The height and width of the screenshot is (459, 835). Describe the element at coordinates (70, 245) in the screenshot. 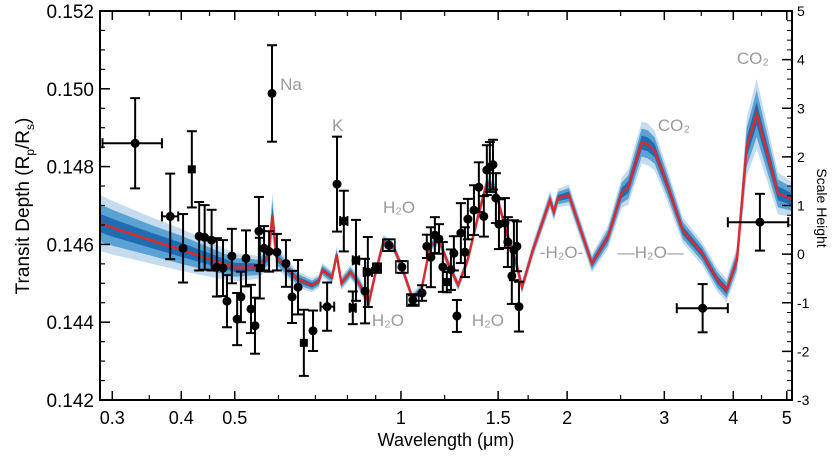

I see `y-tick-label: 0.146` at that location.